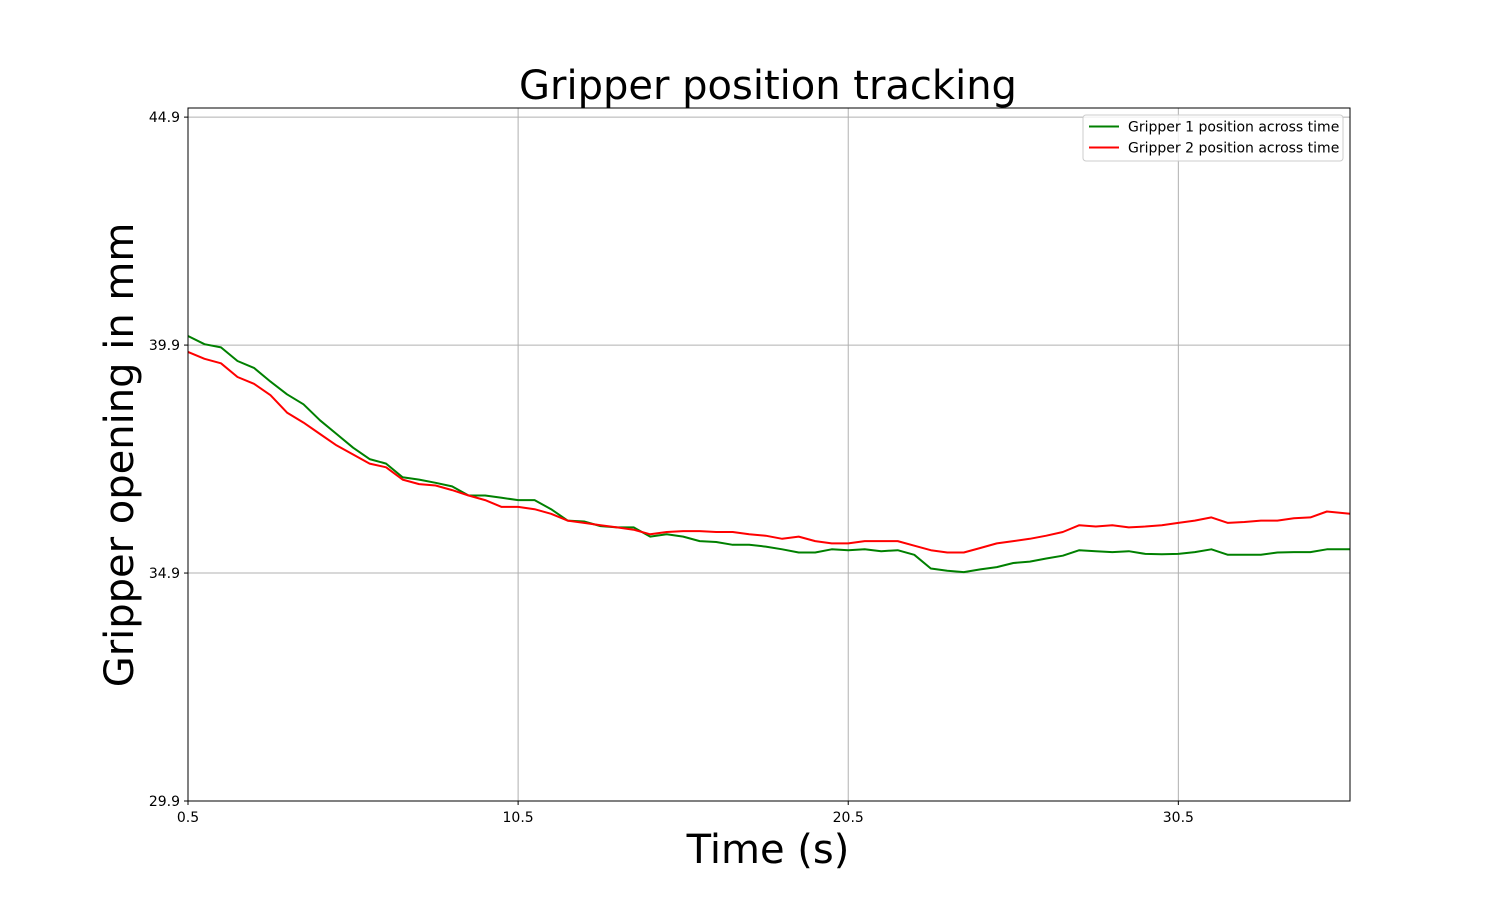  What do you see at coordinates (164, 118) in the screenshot?
I see `y-tick-label: 44.9` at bounding box center [164, 118].